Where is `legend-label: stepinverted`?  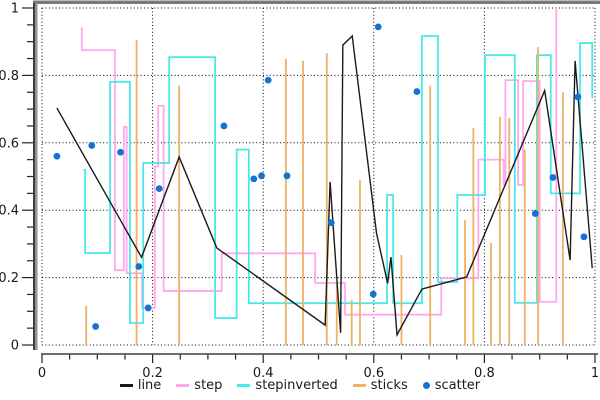 legend-label: stepinverted is located at coordinates (296, 385).